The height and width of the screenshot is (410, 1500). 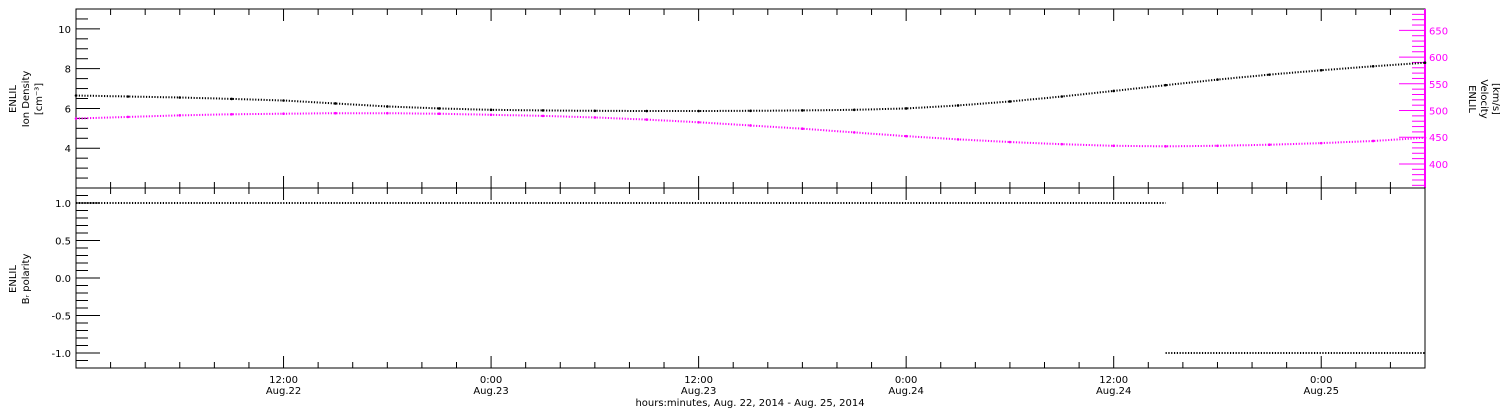 What do you see at coordinates (13, 99) in the screenshot?
I see `density-axis-label-line1: ENLIL` at bounding box center [13, 99].